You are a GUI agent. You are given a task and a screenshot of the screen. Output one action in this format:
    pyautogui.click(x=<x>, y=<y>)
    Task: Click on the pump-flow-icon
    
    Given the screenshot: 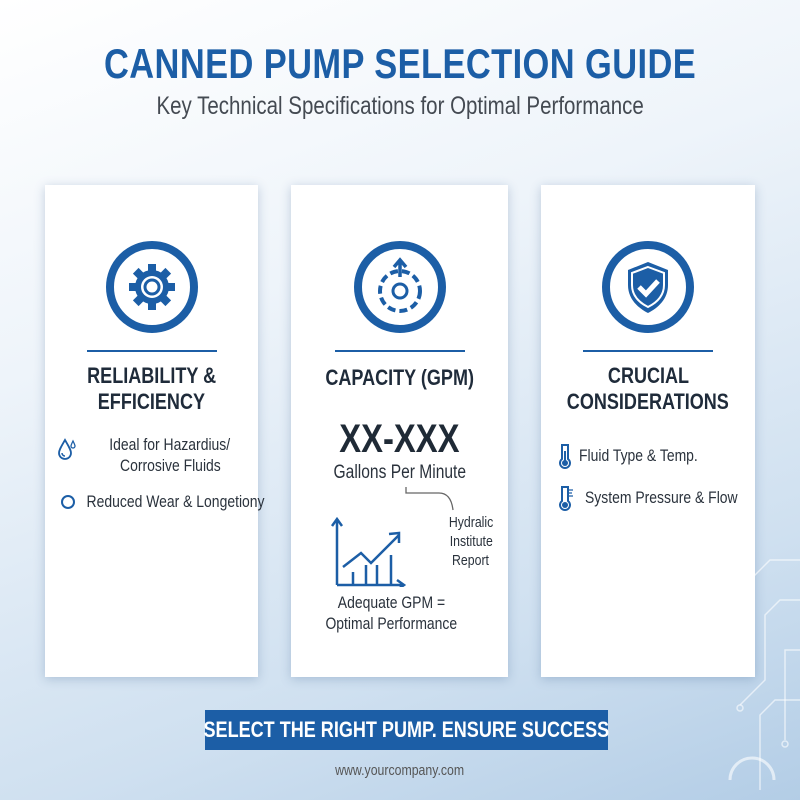 What is the action you would take?
    pyautogui.click(x=399, y=287)
    